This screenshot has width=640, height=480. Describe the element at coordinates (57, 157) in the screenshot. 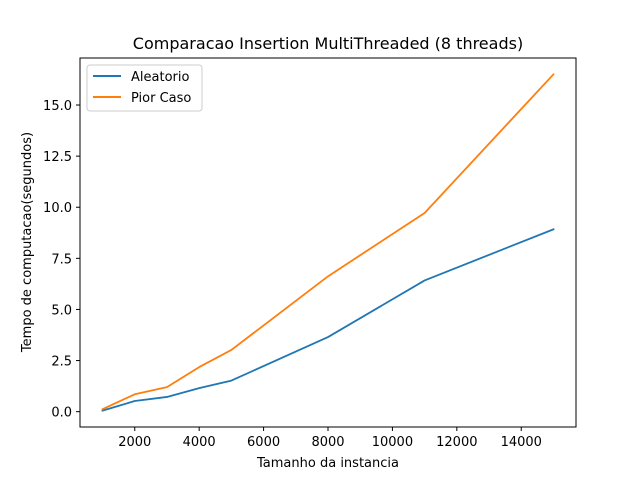

I see `y-tick-label: 12.5` at that location.